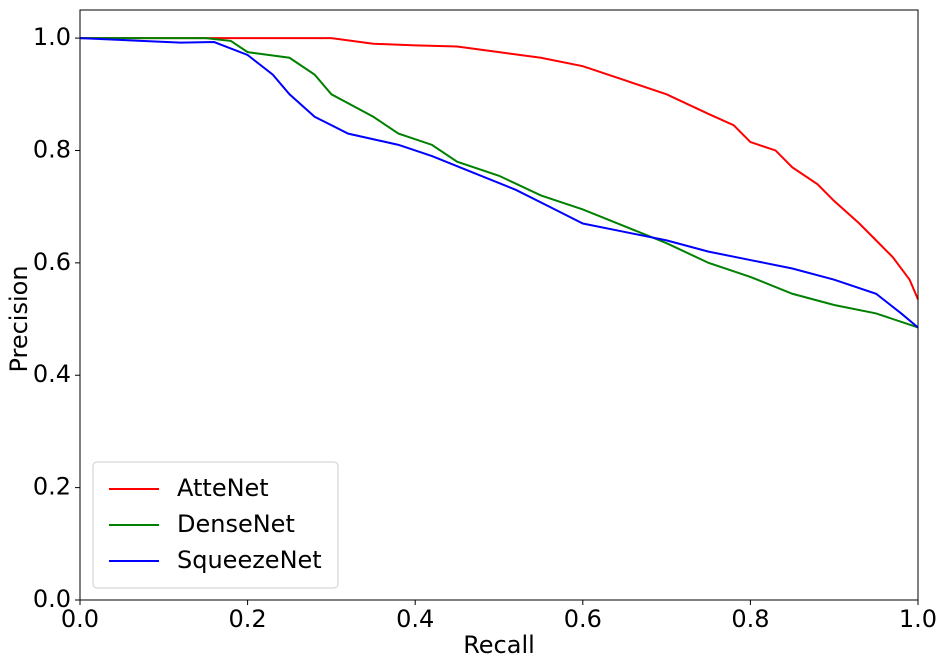 The width and height of the screenshot is (944, 666). I want to click on x-tick-label: 0.4, so click(415, 619).